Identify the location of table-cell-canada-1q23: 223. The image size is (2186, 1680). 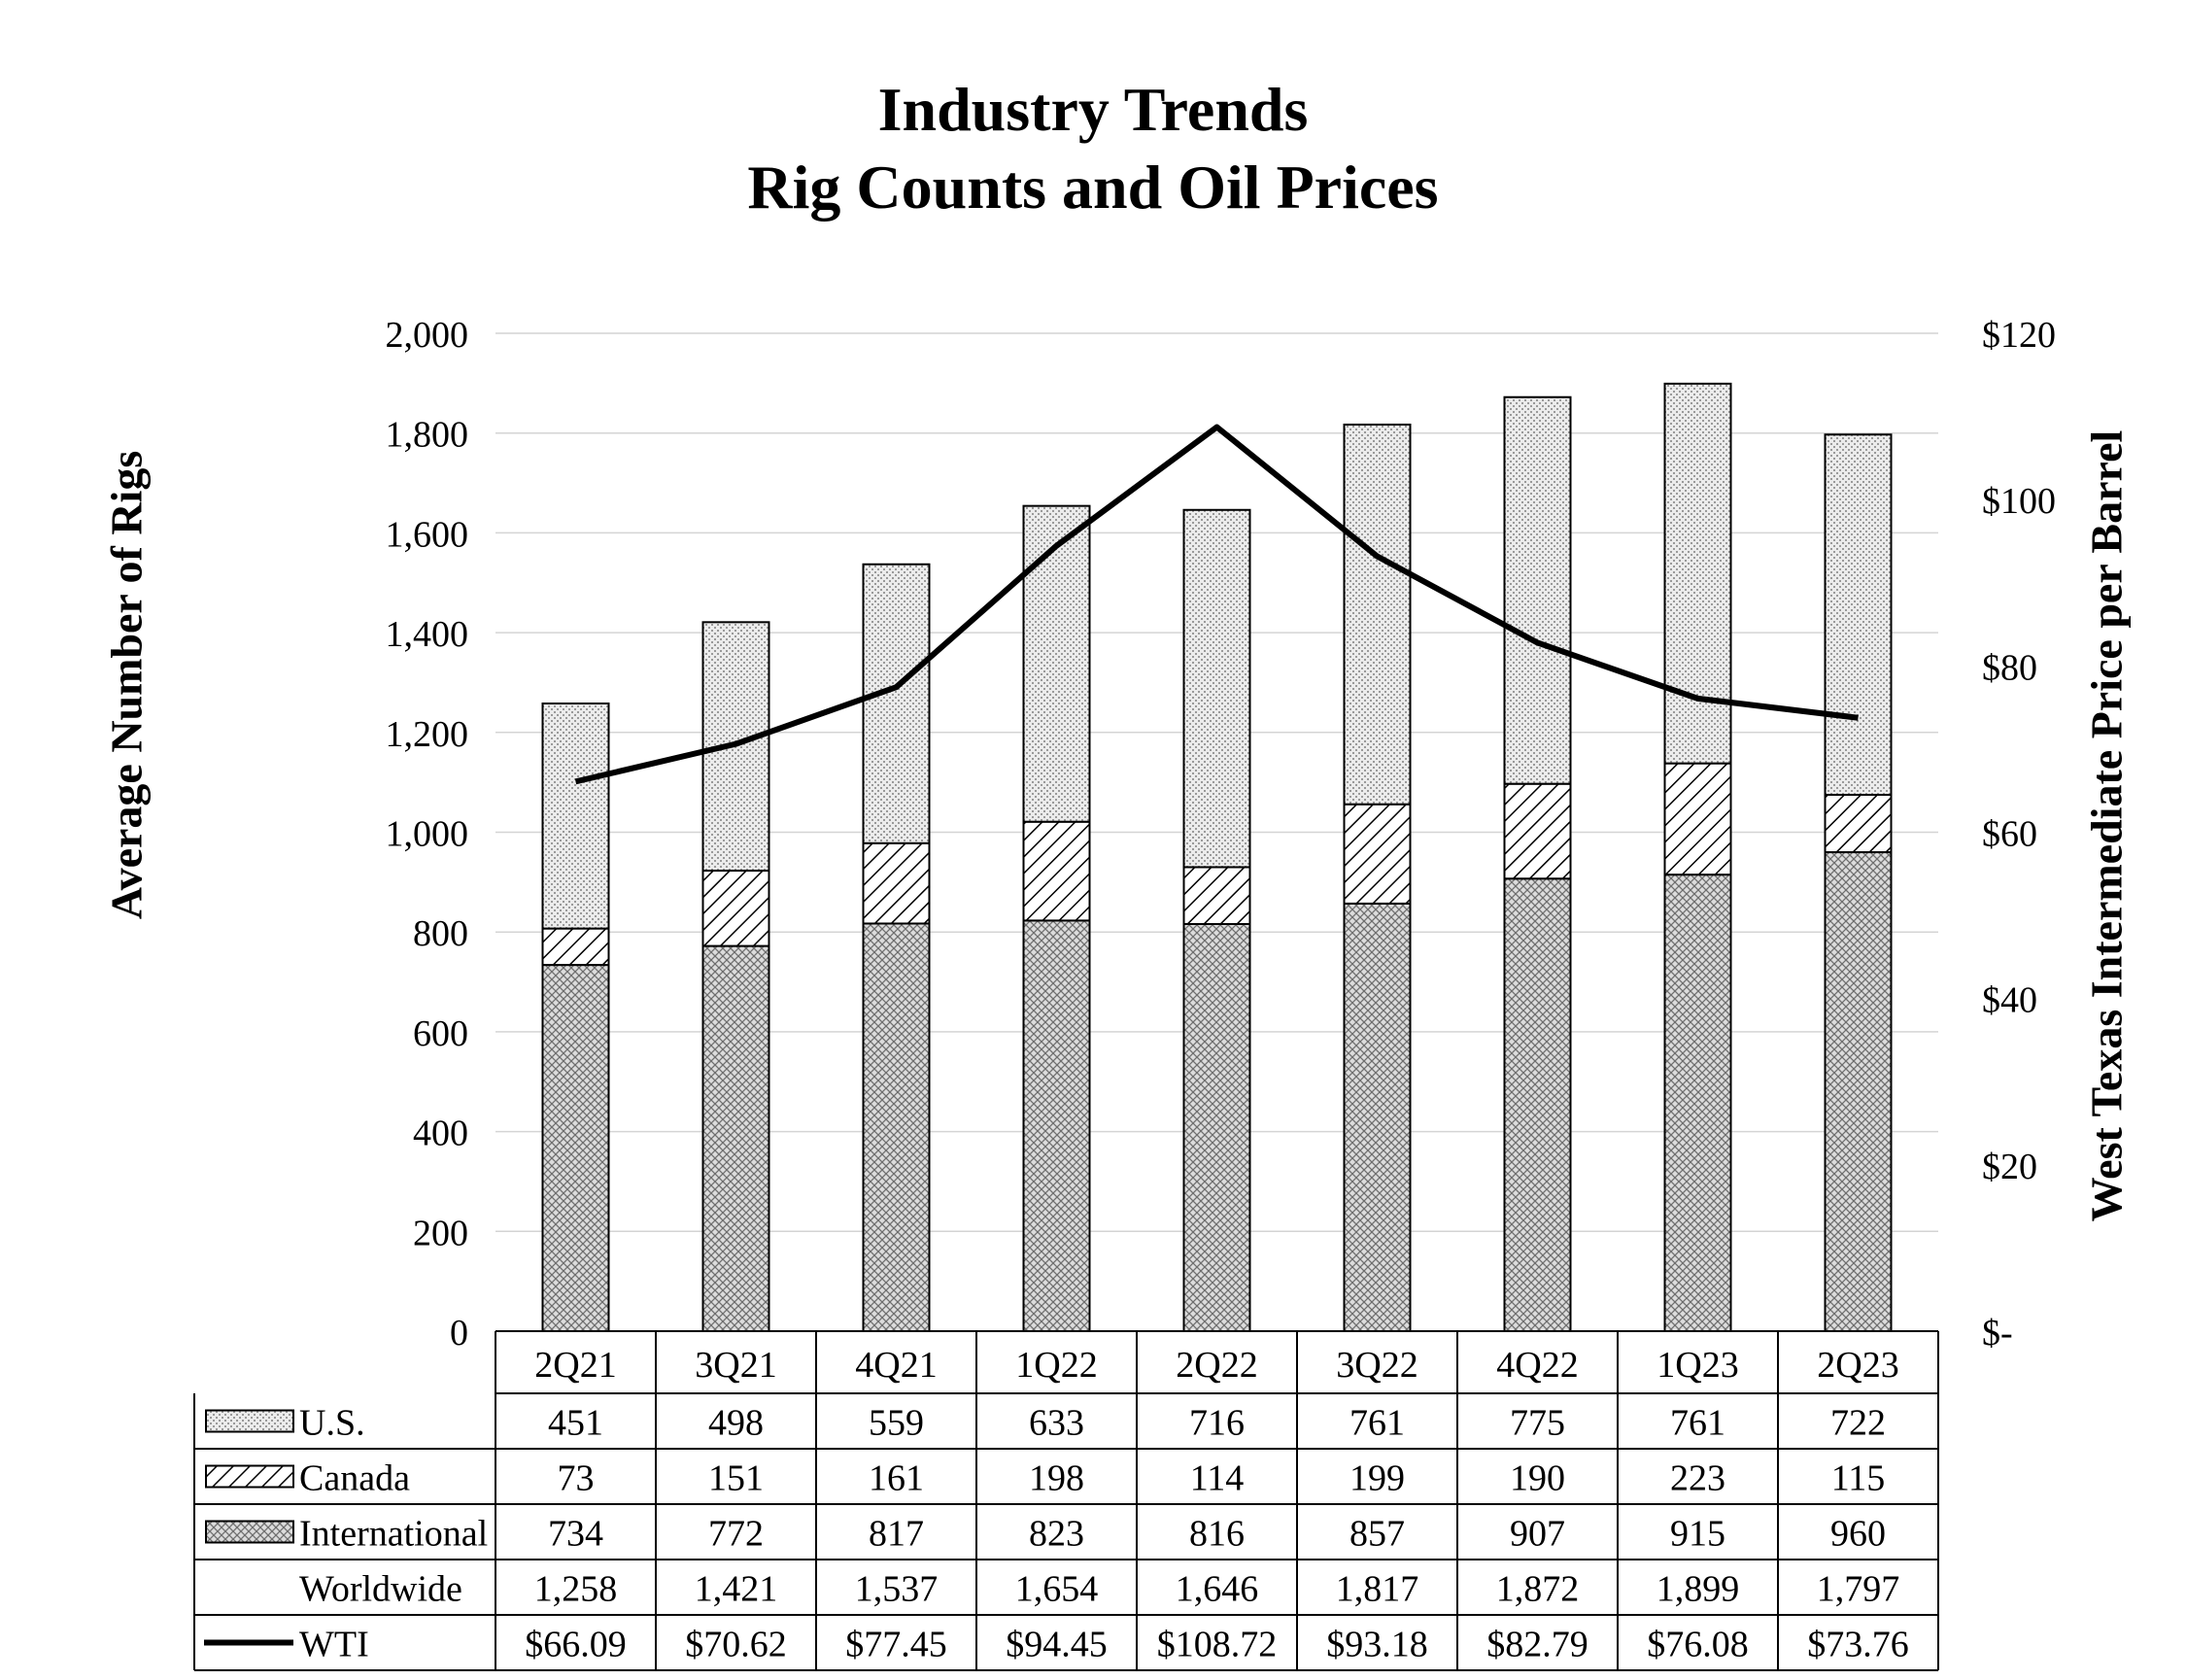
(1697, 1478).